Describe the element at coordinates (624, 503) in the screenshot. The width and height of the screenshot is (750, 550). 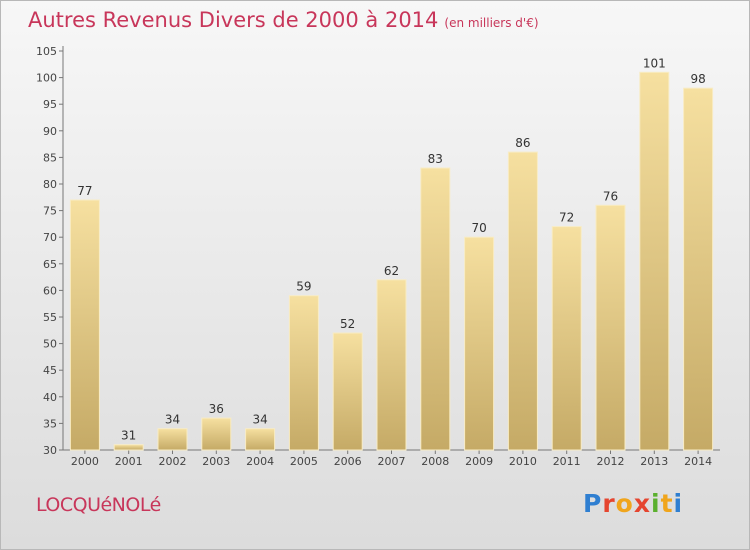
I see `logo-letter: o` at that location.